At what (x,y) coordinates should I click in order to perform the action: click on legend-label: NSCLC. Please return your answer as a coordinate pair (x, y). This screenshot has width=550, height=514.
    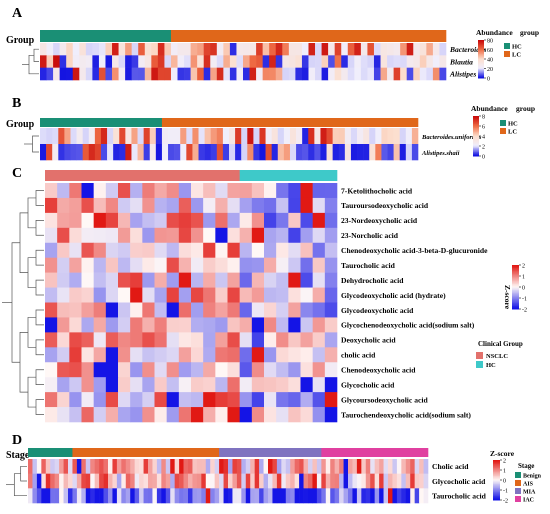
    Looking at the image, I should click on (497, 356).